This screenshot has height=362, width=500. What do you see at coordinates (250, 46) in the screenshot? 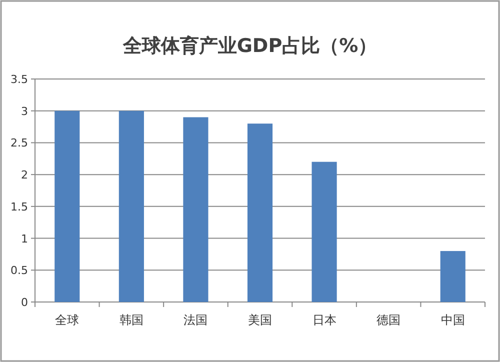
I see `chart-title: 全球体育产业GDP占比（%）` at bounding box center [250, 46].